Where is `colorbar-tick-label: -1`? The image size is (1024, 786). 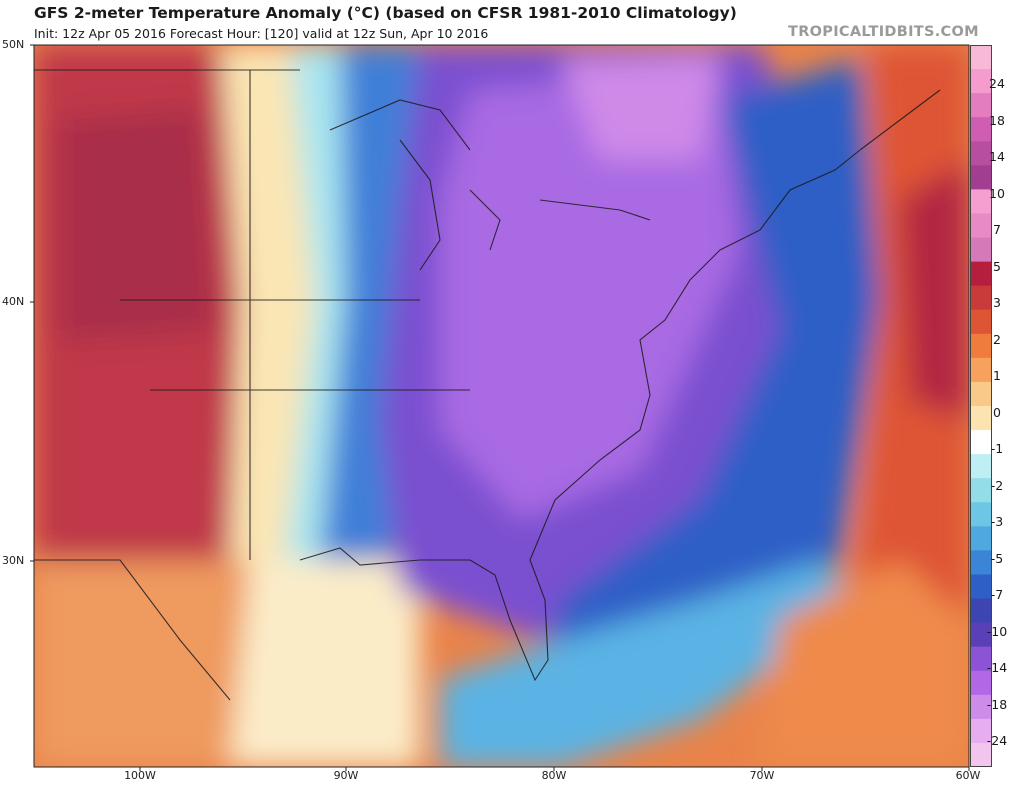
colorbar-tick-label: -1 is located at coordinates (997, 448).